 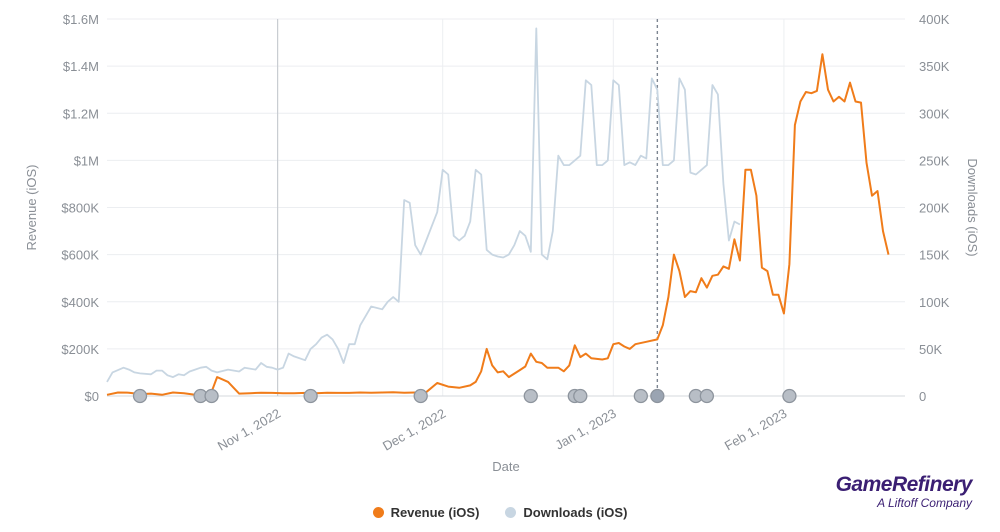 I want to click on y-right-tick-label: 0, so click(x=922, y=396).